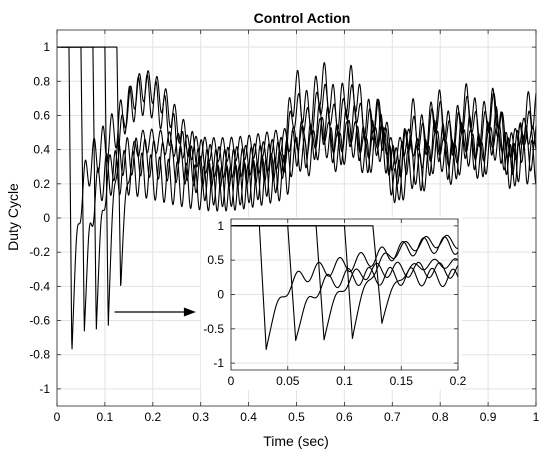 The height and width of the screenshot is (459, 550). Describe the element at coordinates (57, 417) in the screenshot. I see `main-x-tick-label: 0` at that location.